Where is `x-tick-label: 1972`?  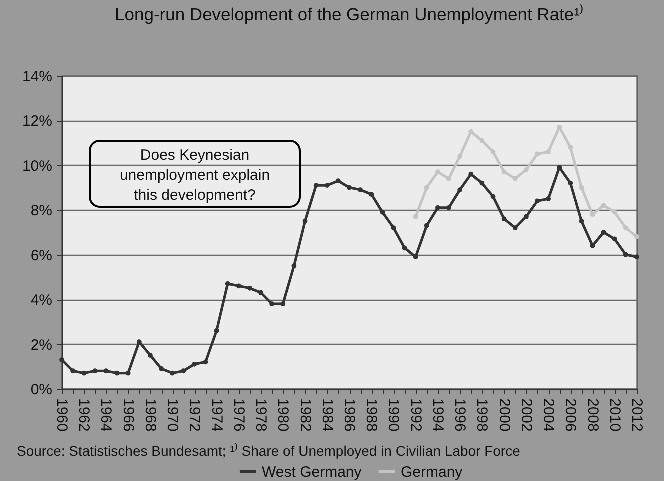
x-tick-label: 1972 is located at coordinates (195, 415).